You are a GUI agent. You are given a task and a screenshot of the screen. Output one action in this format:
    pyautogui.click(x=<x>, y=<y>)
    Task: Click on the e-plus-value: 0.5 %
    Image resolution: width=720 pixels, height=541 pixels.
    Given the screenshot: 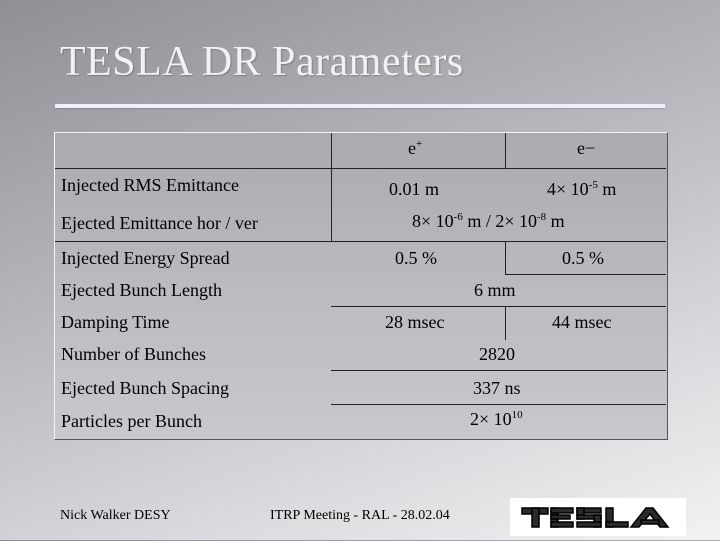 What is the action you would take?
    pyautogui.click(x=416, y=258)
    